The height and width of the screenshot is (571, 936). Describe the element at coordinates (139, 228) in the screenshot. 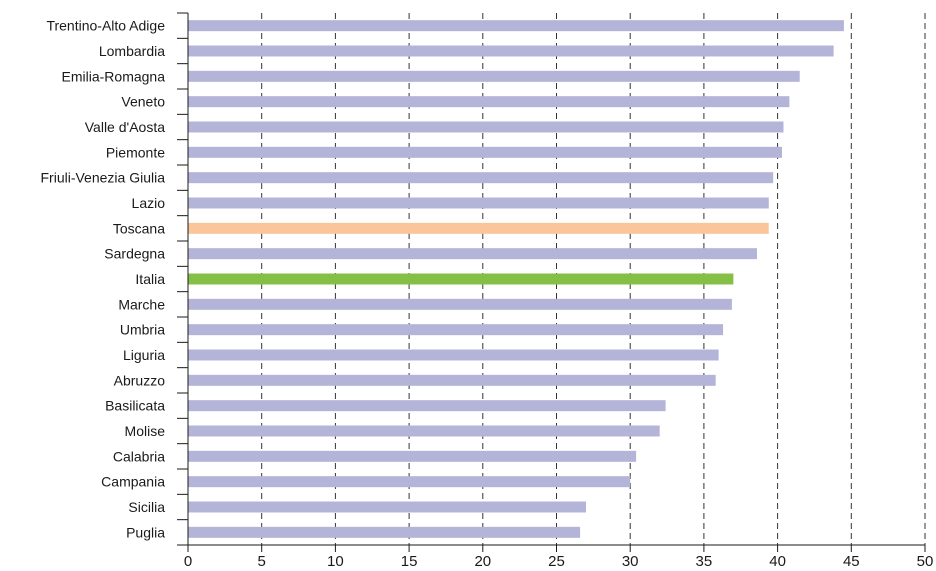

I see `category-label-toscana: Toscana` at that location.